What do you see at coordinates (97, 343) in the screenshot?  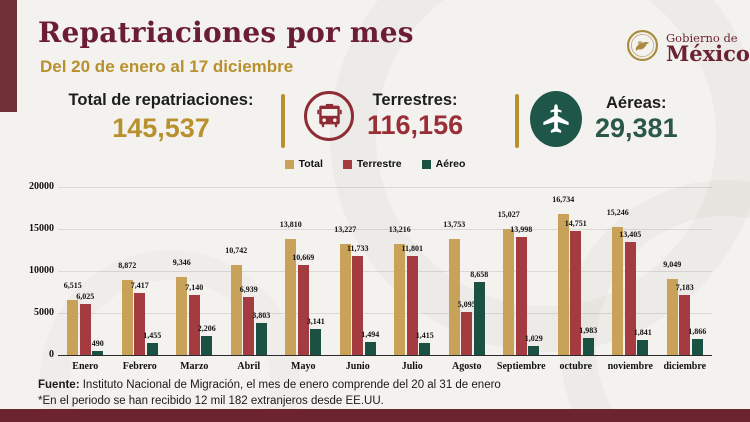 I see `bar-value-label: 490` at bounding box center [97, 343].